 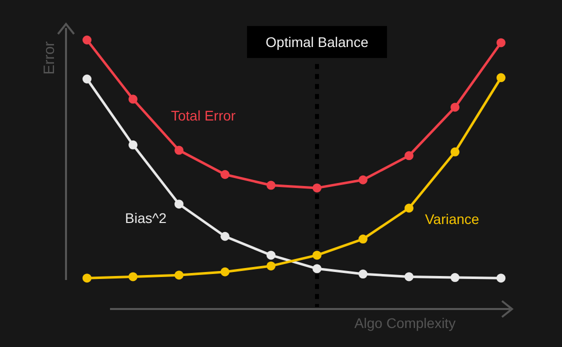 I want to click on series-label: Total Error, so click(x=203, y=115).